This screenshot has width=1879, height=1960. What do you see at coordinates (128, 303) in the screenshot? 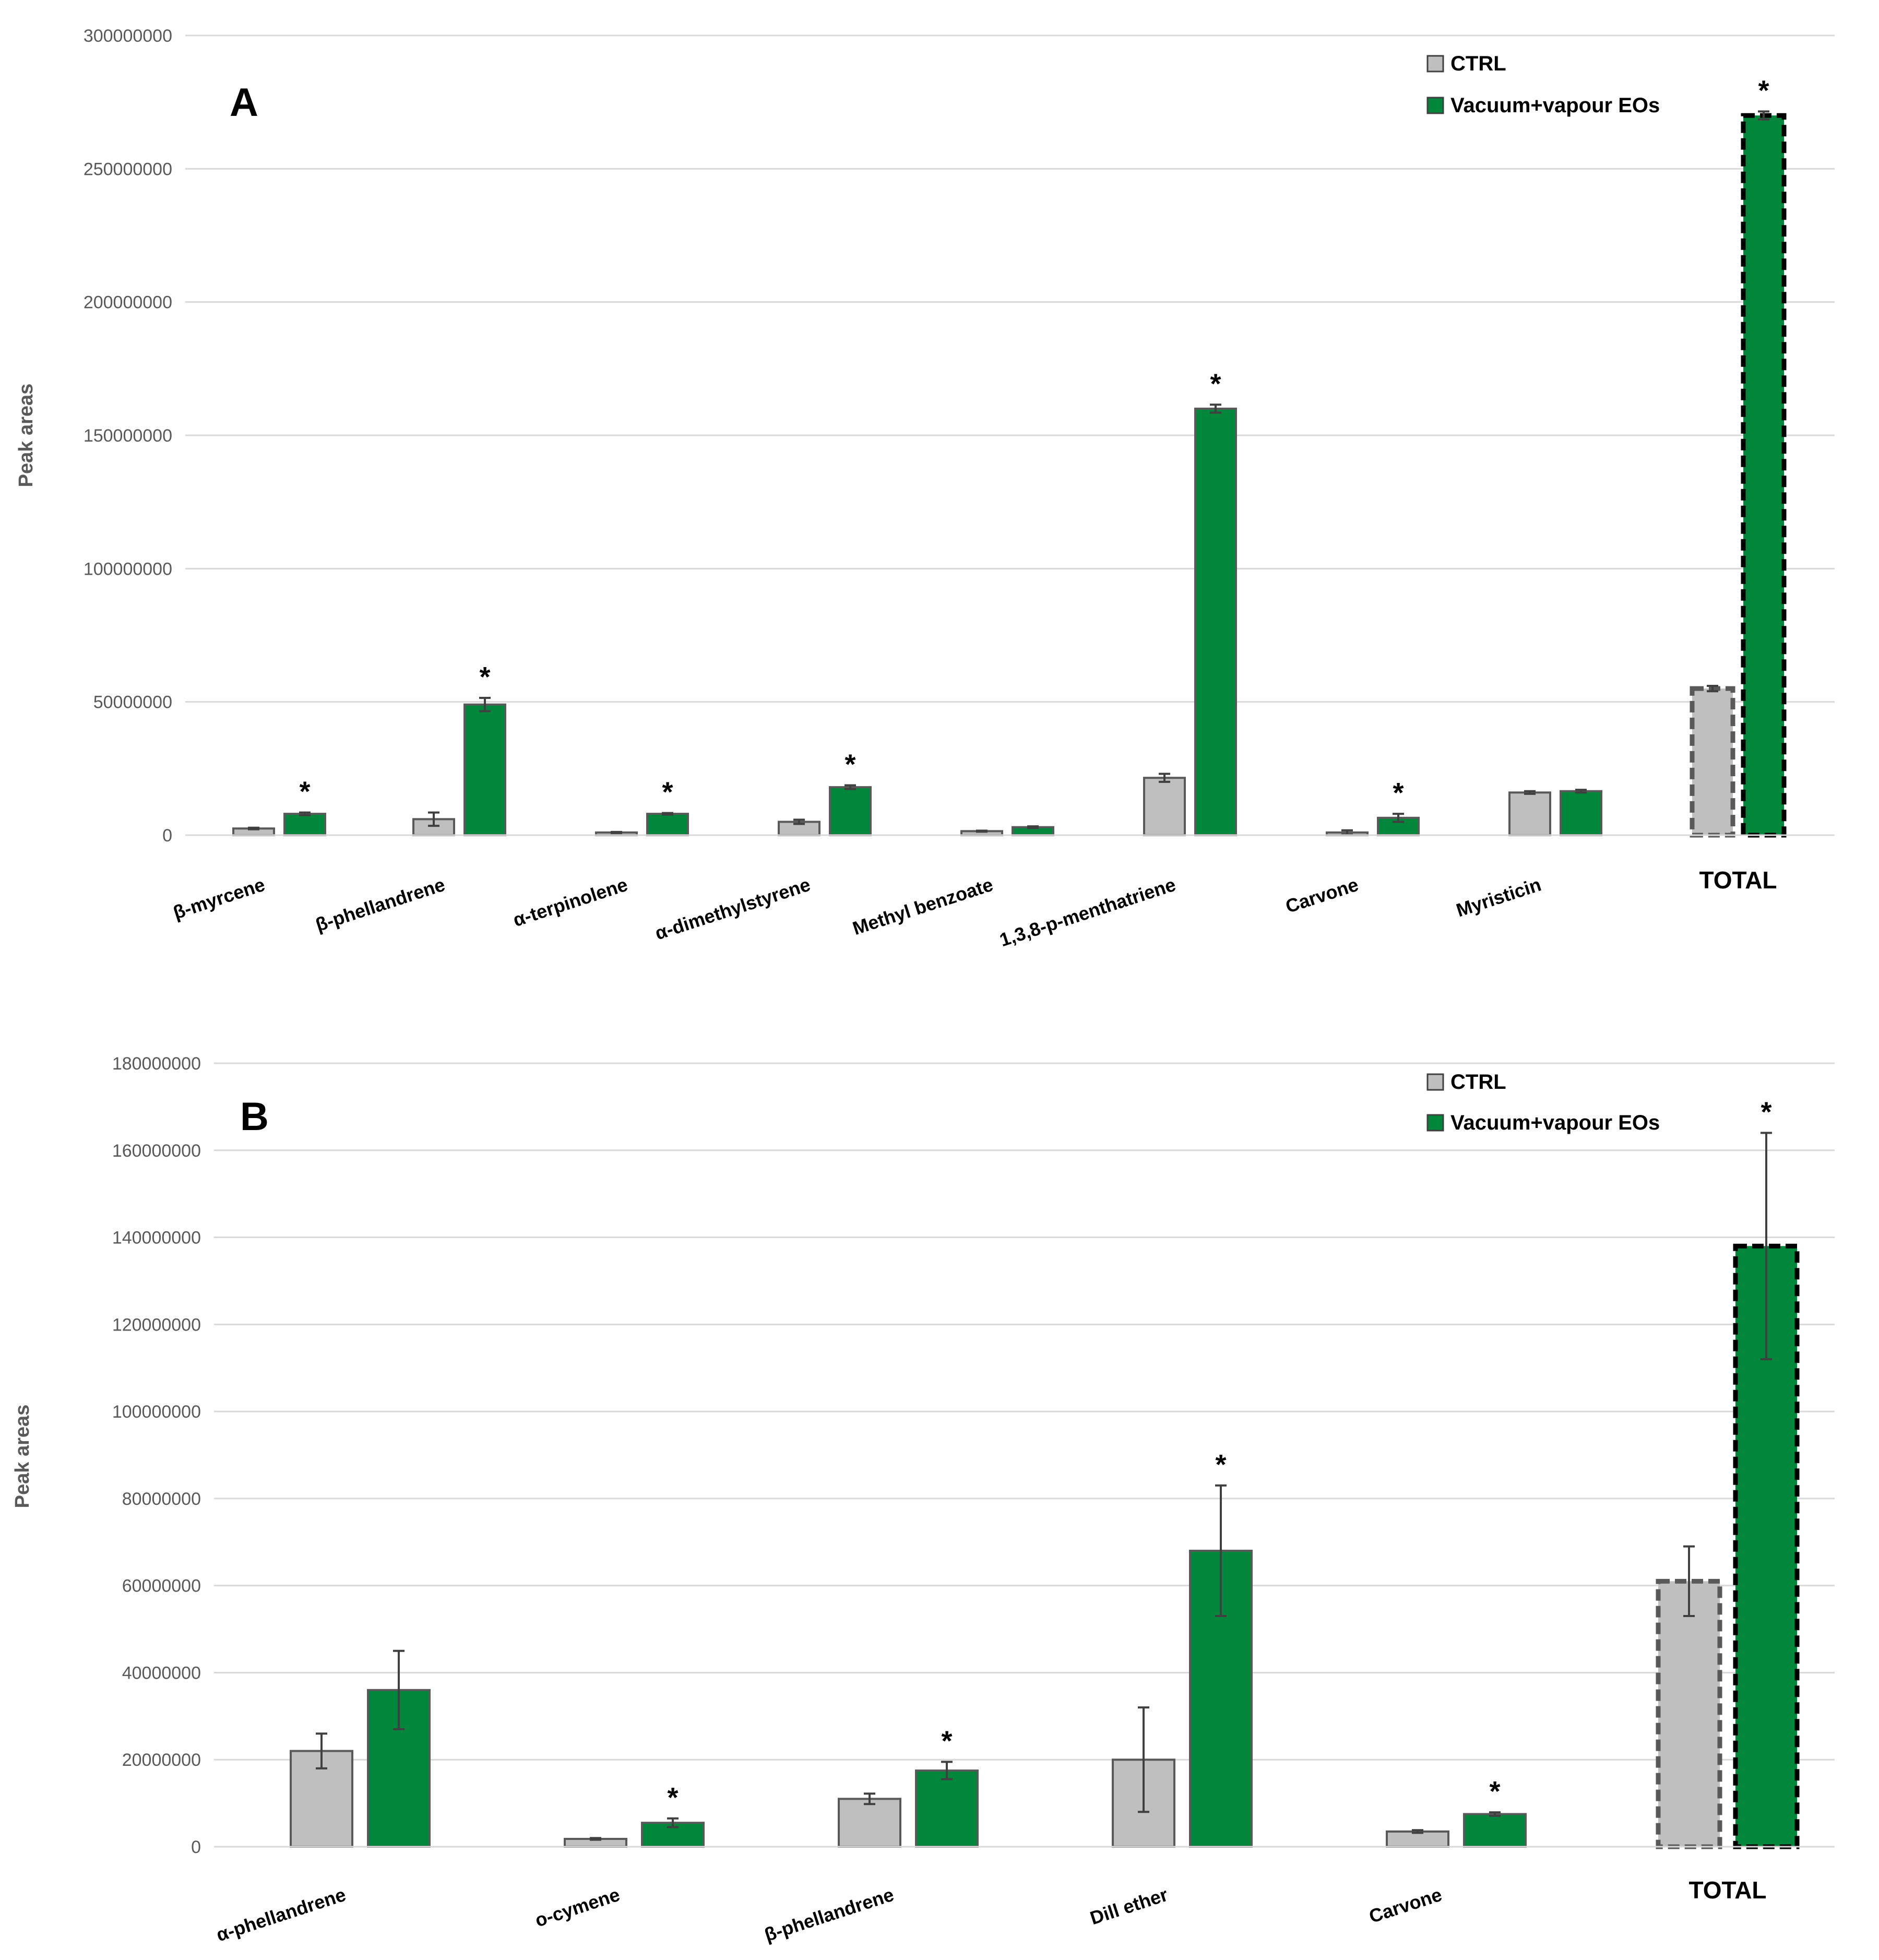
I see `y-tick-label: 200000000` at bounding box center [128, 303].